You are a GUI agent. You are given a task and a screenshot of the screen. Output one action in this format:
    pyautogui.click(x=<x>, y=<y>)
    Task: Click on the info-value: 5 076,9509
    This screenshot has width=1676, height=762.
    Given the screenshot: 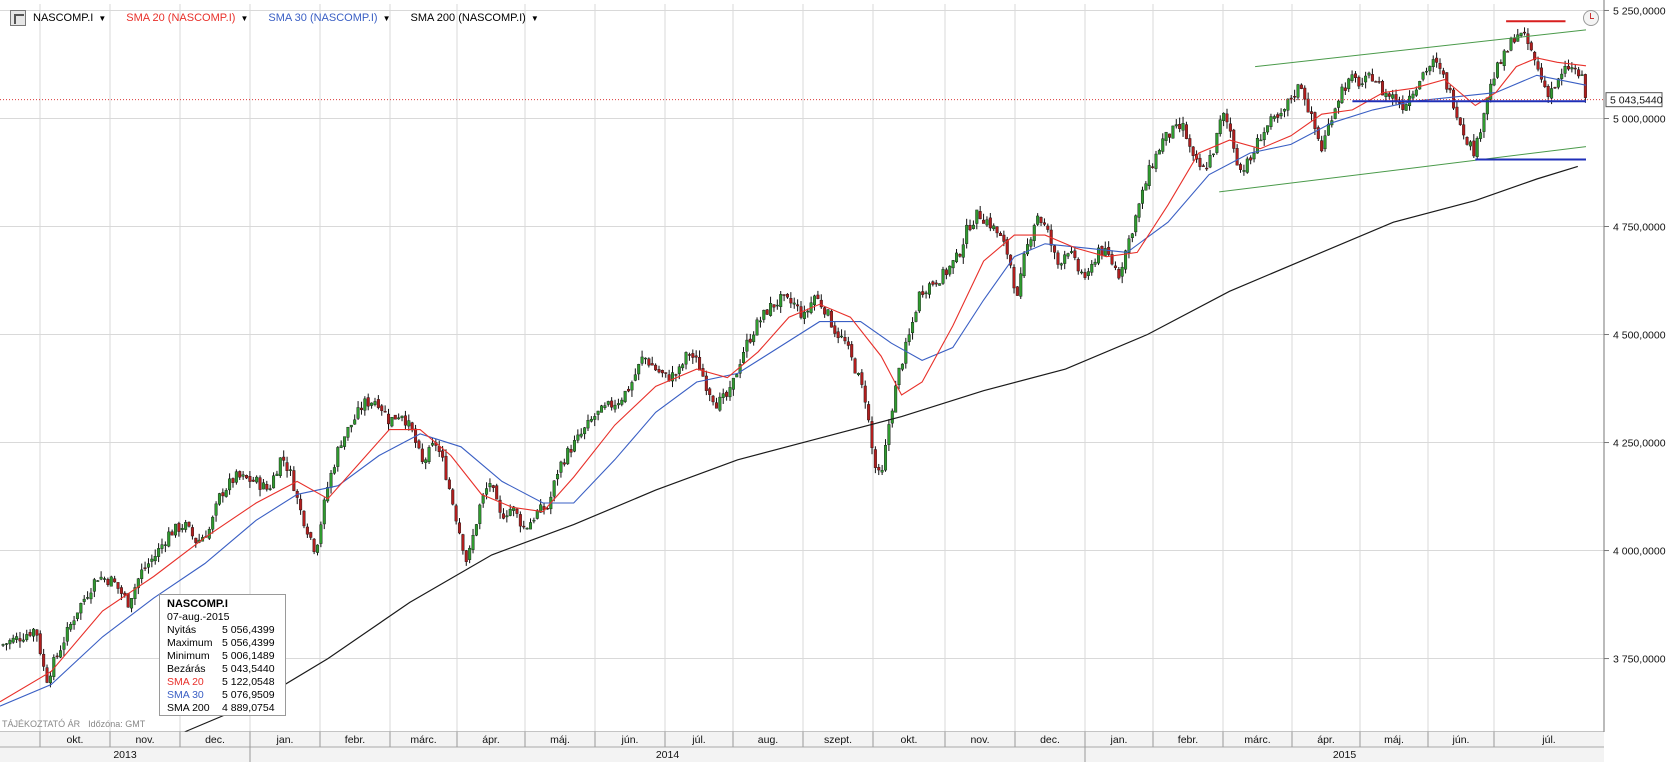 What is the action you would take?
    pyautogui.click(x=248, y=695)
    